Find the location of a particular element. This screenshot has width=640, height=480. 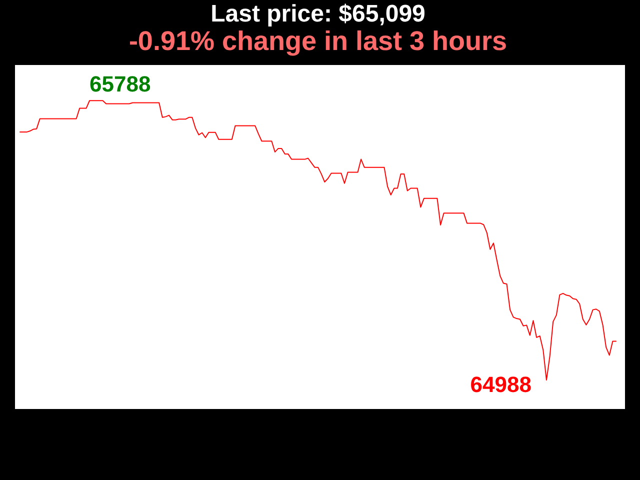

data-label: 64988 is located at coordinates (501, 385).